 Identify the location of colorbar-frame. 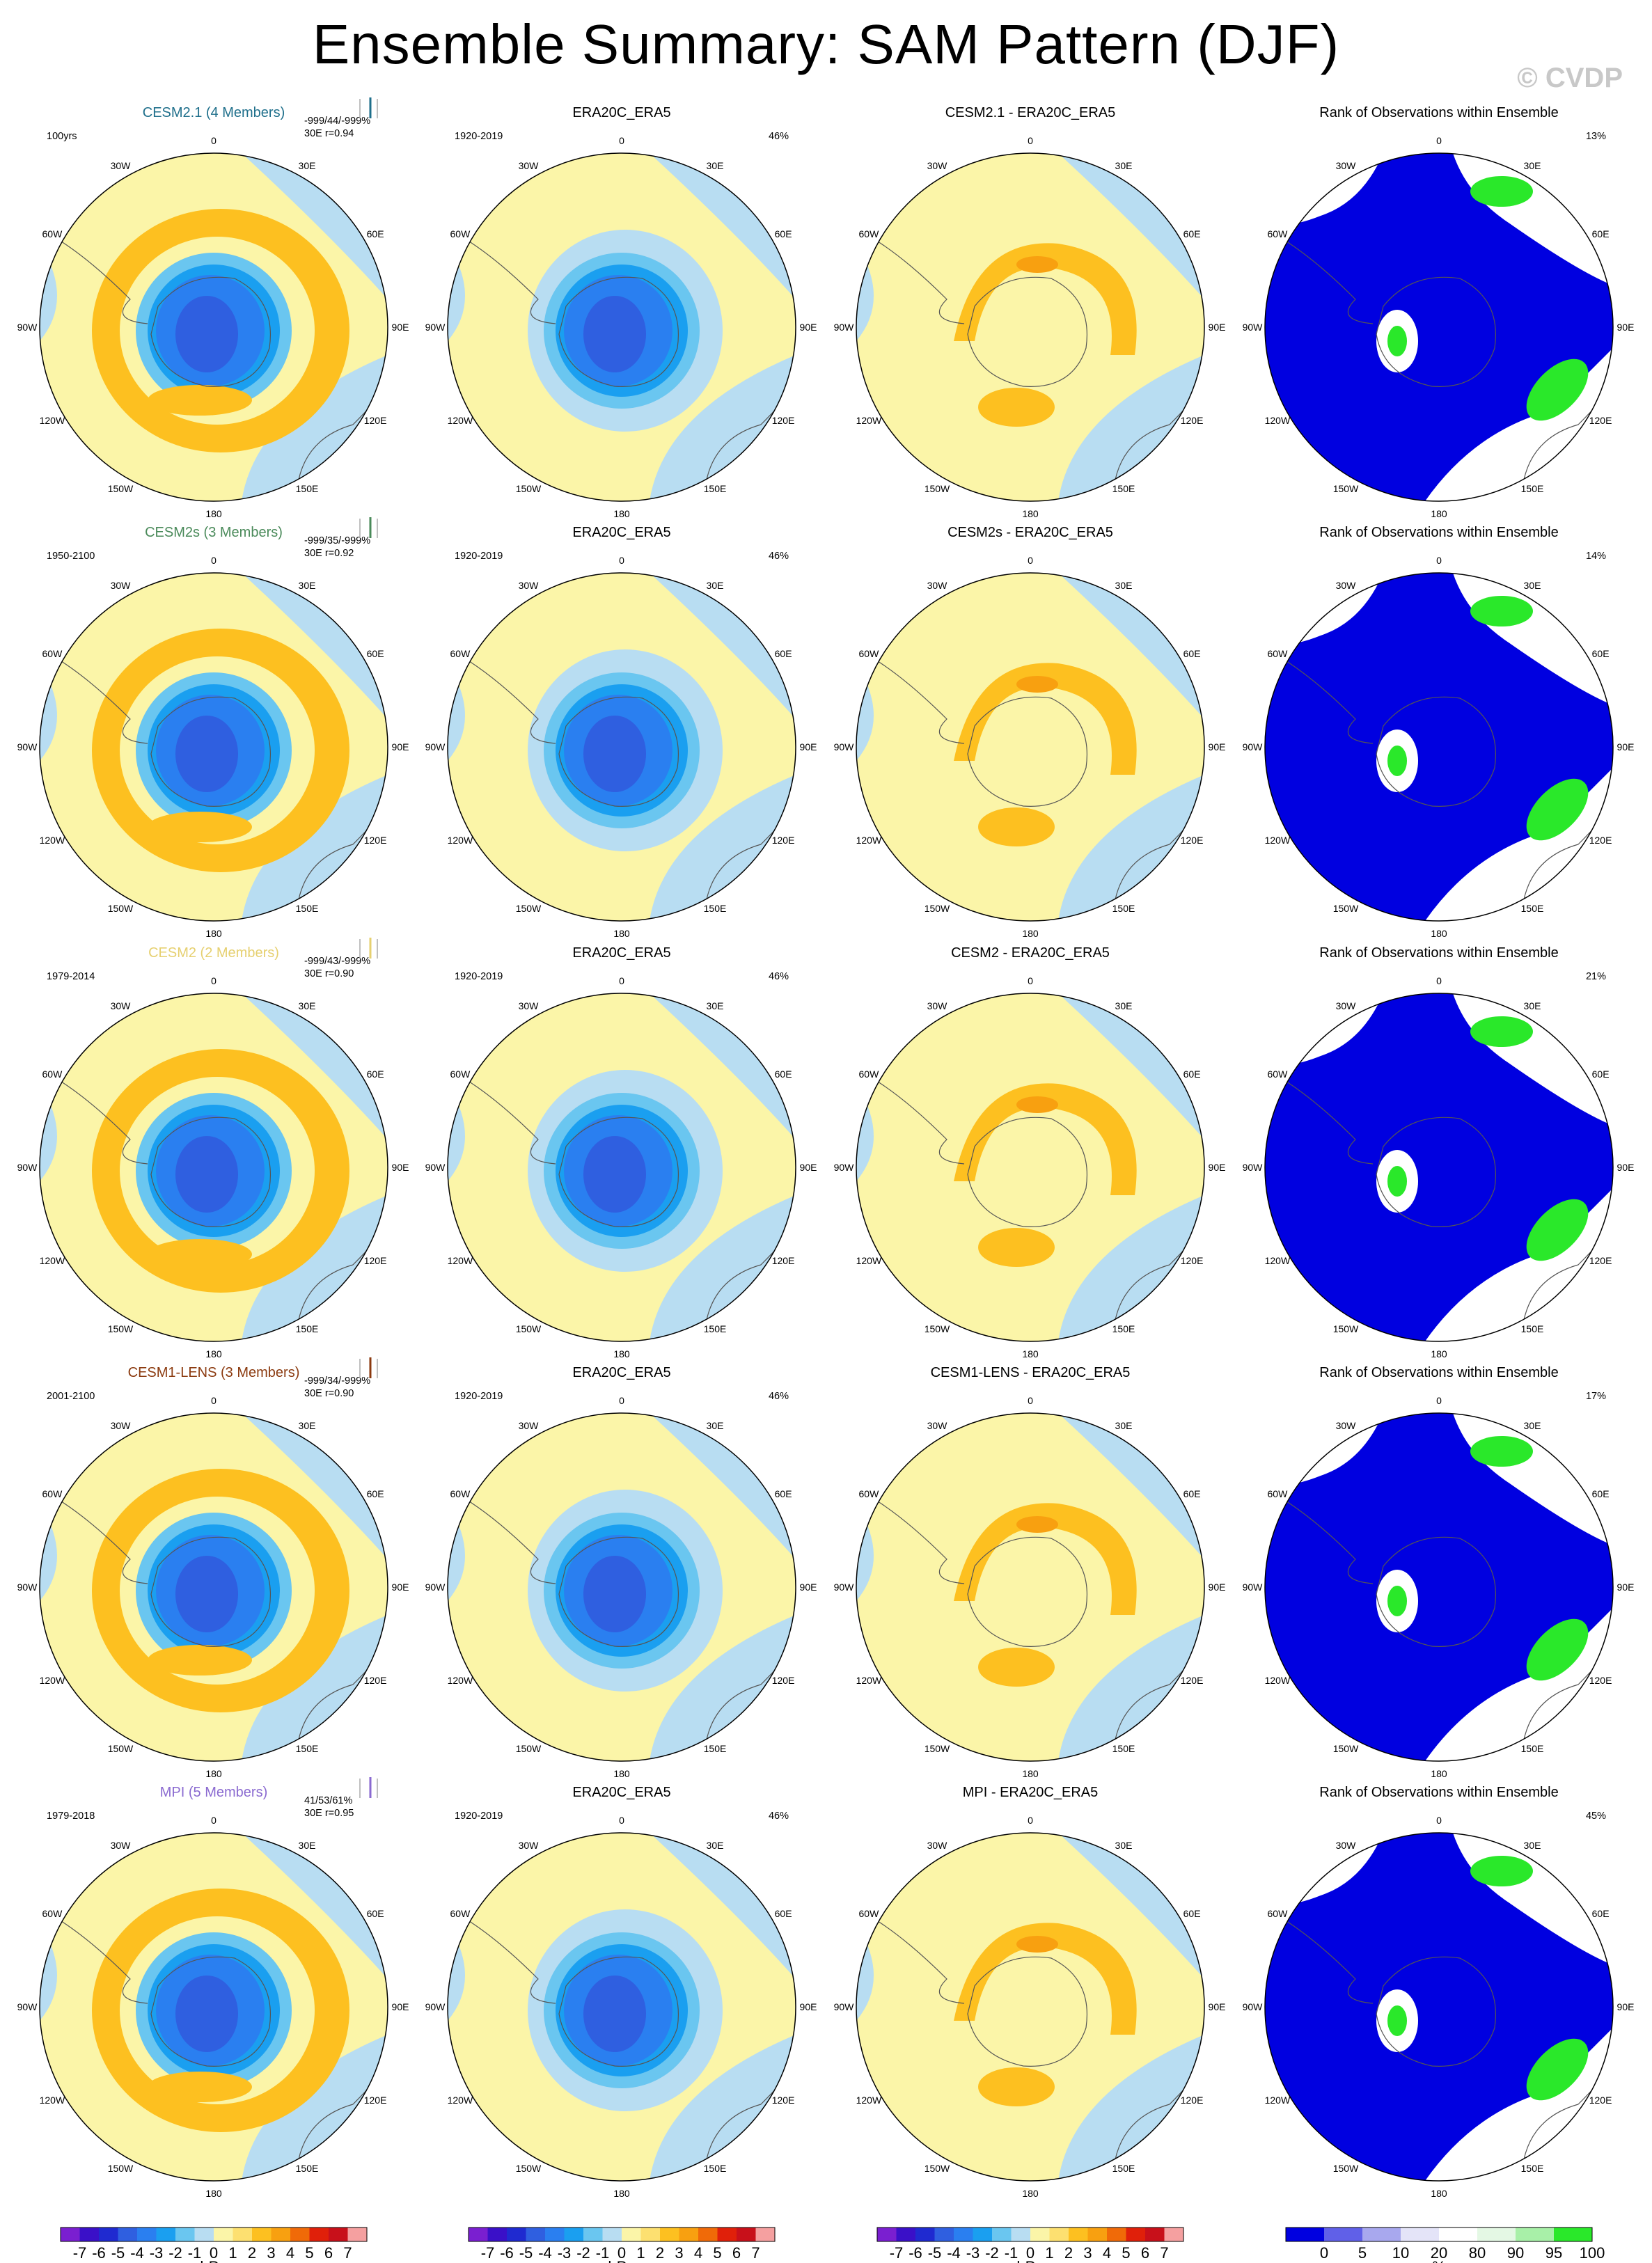
(1030, 2234).